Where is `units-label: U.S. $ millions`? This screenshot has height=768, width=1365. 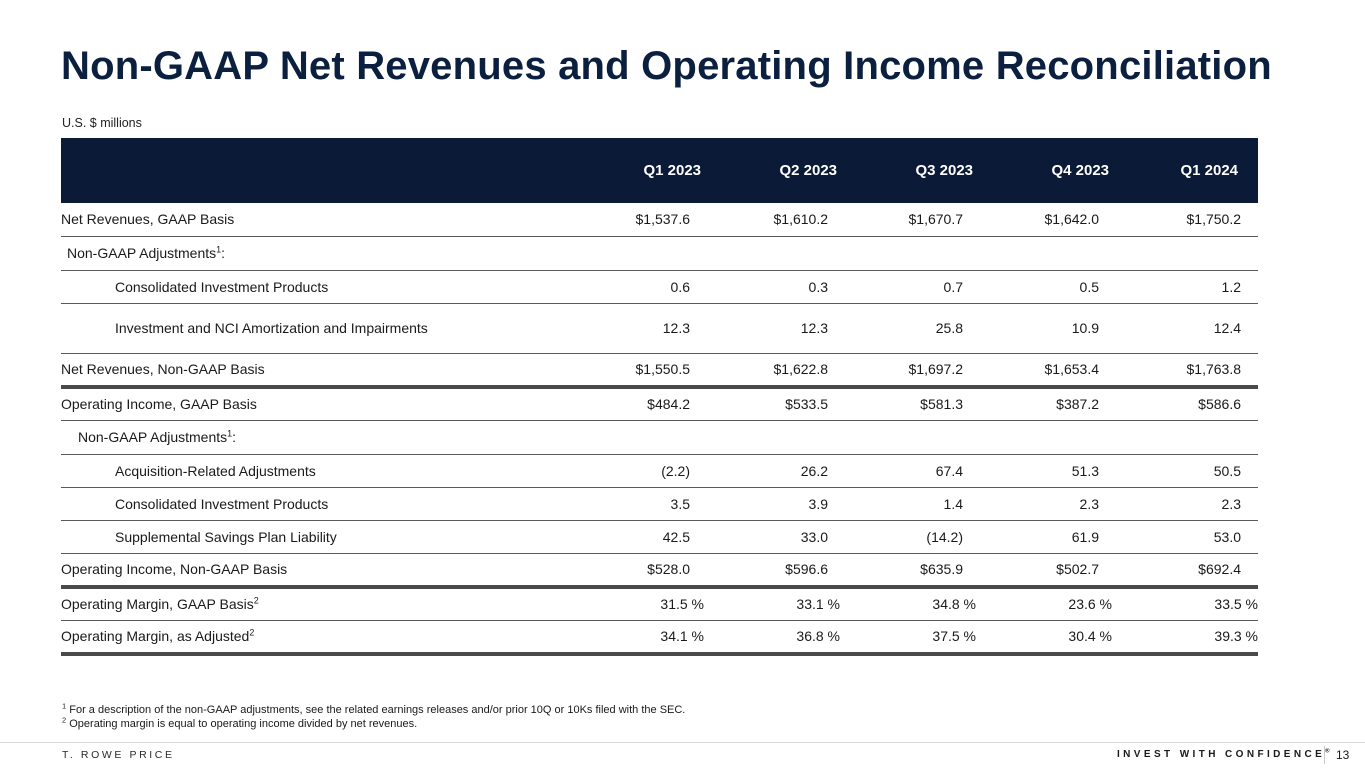
units-label: U.S. $ millions is located at coordinates (102, 123).